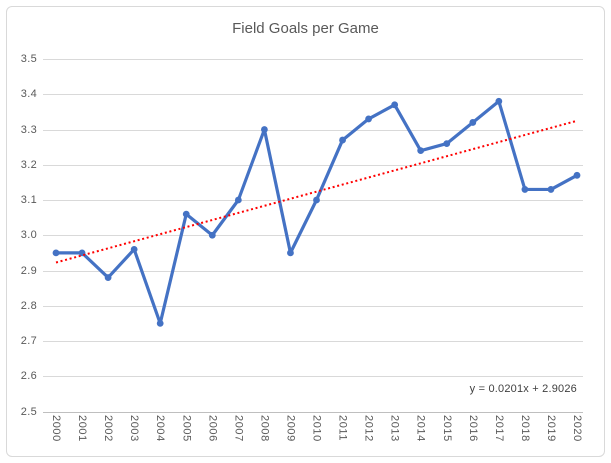 This screenshot has height=463, width=611. What do you see at coordinates (28, 59) in the screenshot?
I see `y-tick-label: 3.5` at bounding box center [28, 59].